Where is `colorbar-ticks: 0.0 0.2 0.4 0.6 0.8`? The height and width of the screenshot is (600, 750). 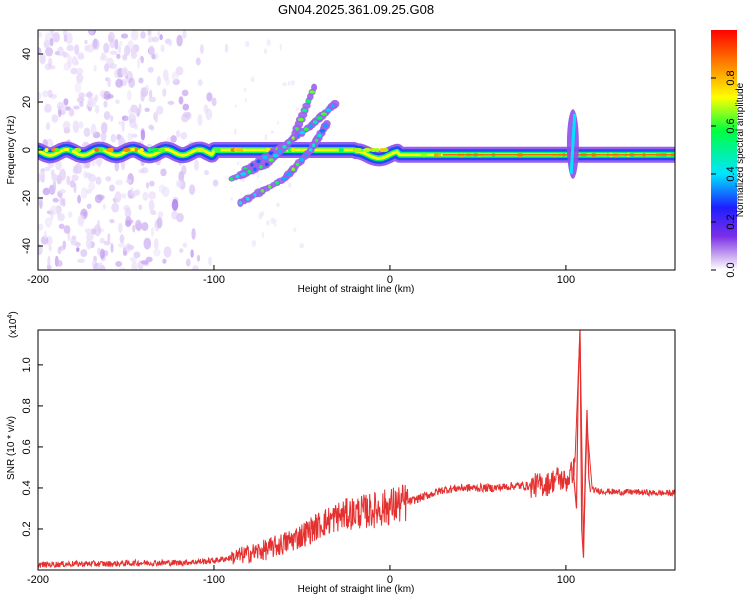 colorbar-ticks: 0.0 0.2 0.4 0.6 0.8 is located at coordinates (724, 174).